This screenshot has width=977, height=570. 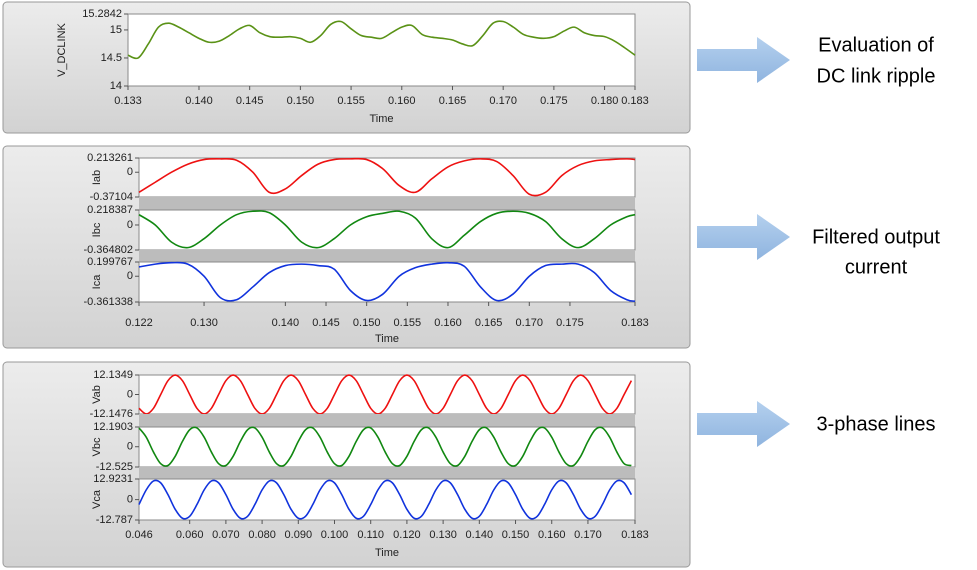 I want to click on y-tick-label: 14.5, so click(x=111, y=58).